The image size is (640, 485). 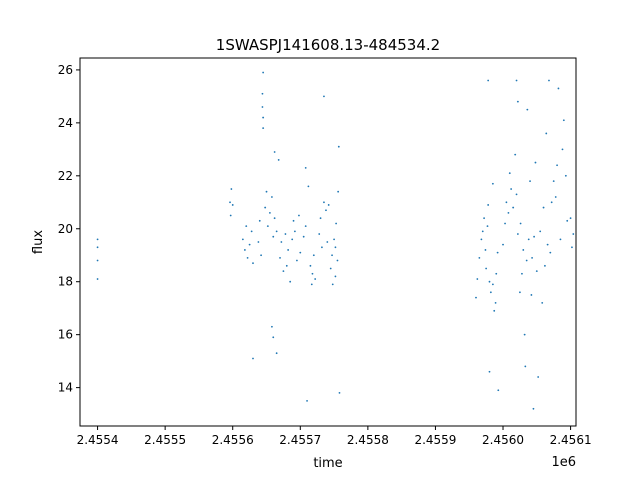 What do you see at coordinates (571, 440) in the screenshot?
I see `x-tick-label: 2.4561` at bounding box center [571, 440].